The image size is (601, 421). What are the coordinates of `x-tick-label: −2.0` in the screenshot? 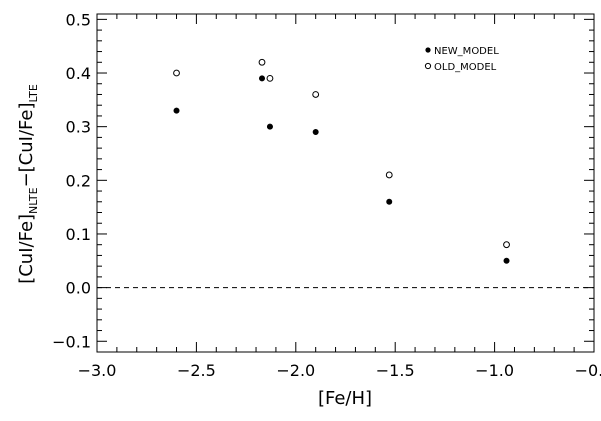 It's located at (295, 370).